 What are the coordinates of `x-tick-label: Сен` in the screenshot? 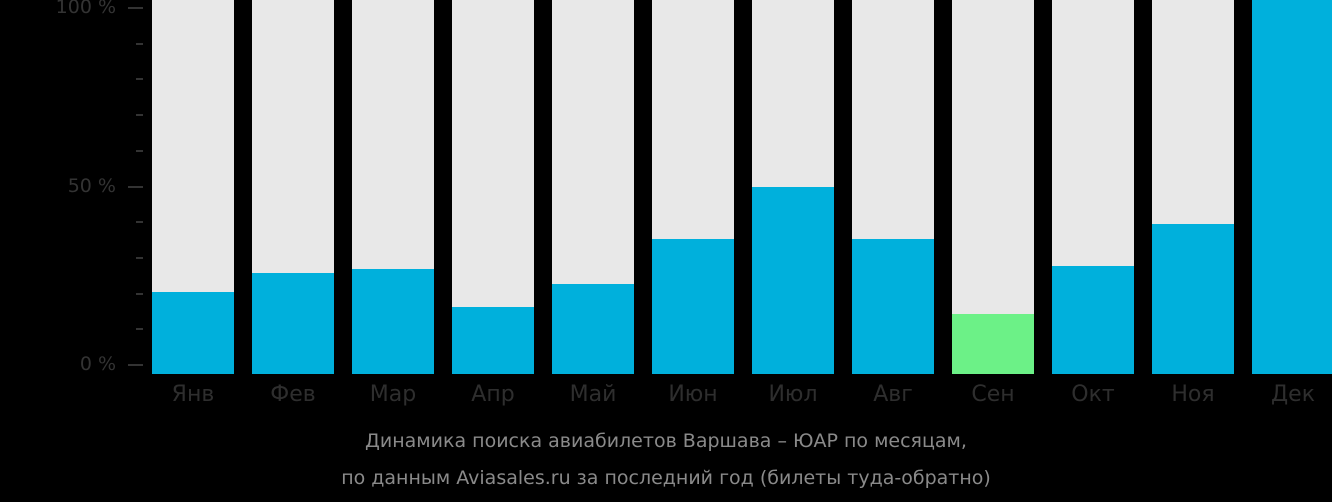 It's located at (993, 394).